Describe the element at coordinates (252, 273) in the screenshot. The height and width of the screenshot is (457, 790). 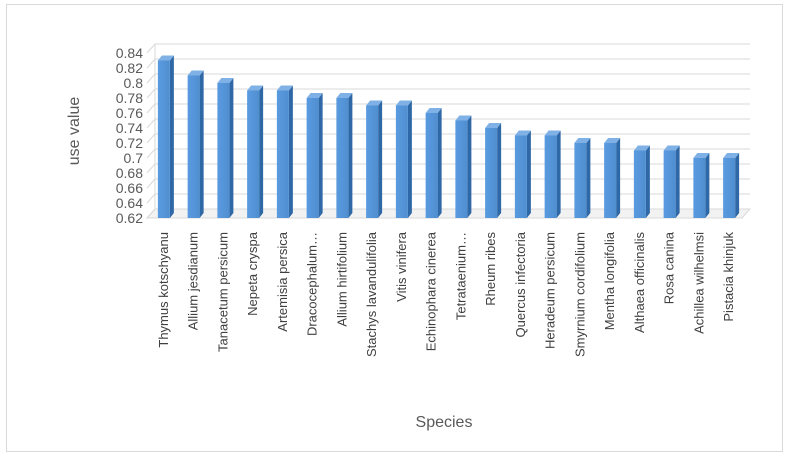
I see `x-tick-label: Nepeta cryspa` at that location.